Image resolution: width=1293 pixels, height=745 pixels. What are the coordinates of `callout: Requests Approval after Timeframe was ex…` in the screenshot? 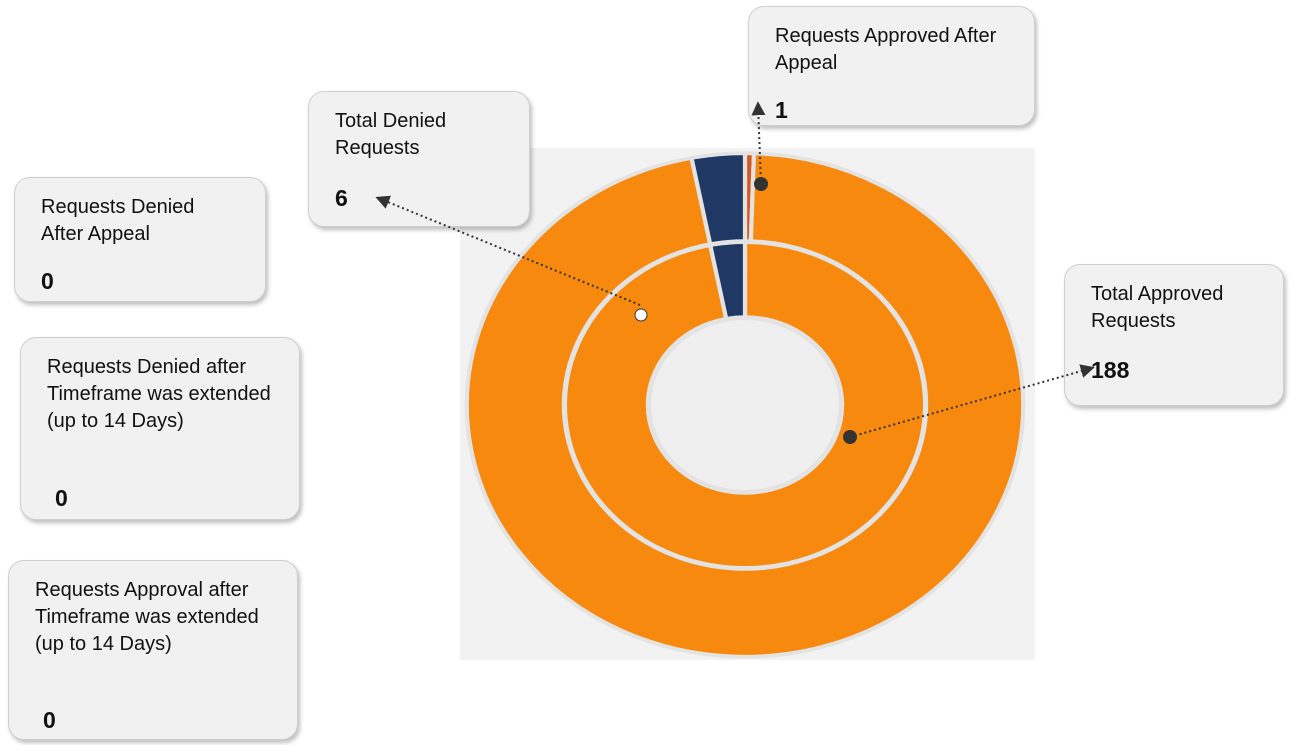 It's located at (153, 650).